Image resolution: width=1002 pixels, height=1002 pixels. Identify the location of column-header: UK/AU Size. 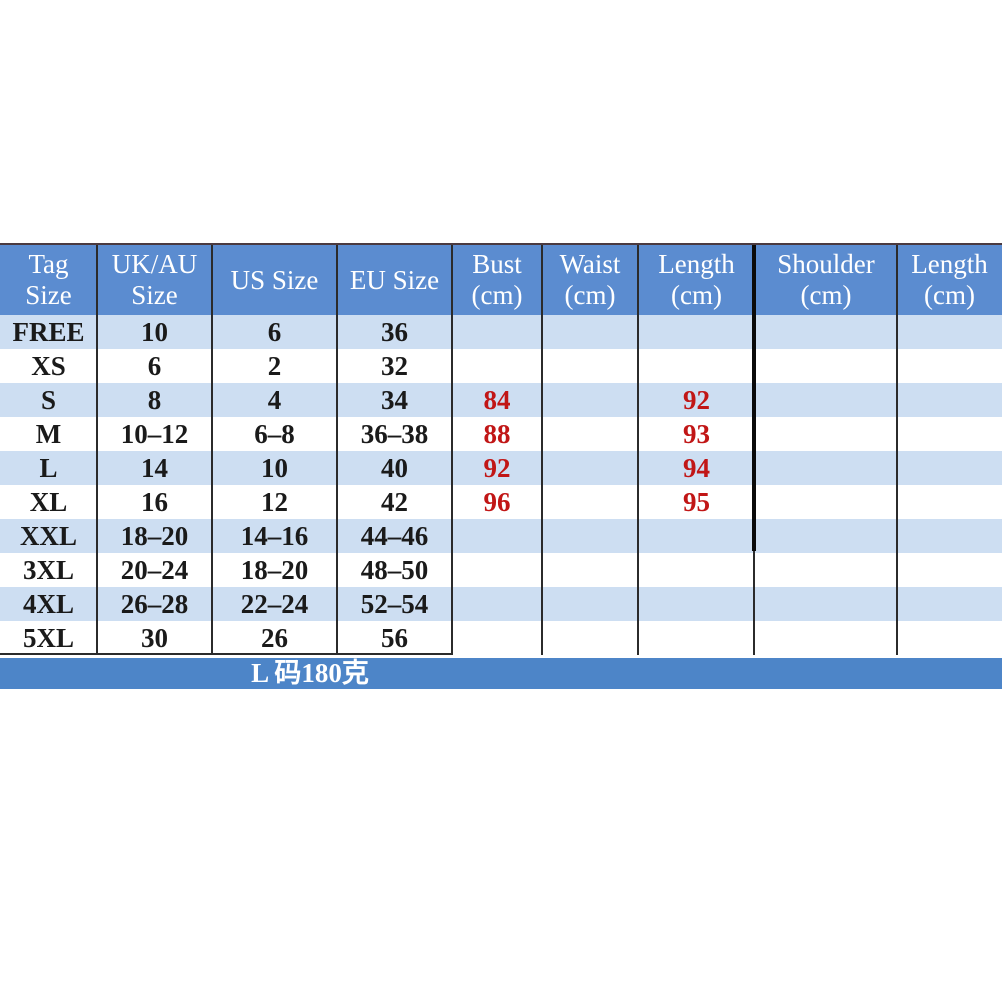
(154, 280).